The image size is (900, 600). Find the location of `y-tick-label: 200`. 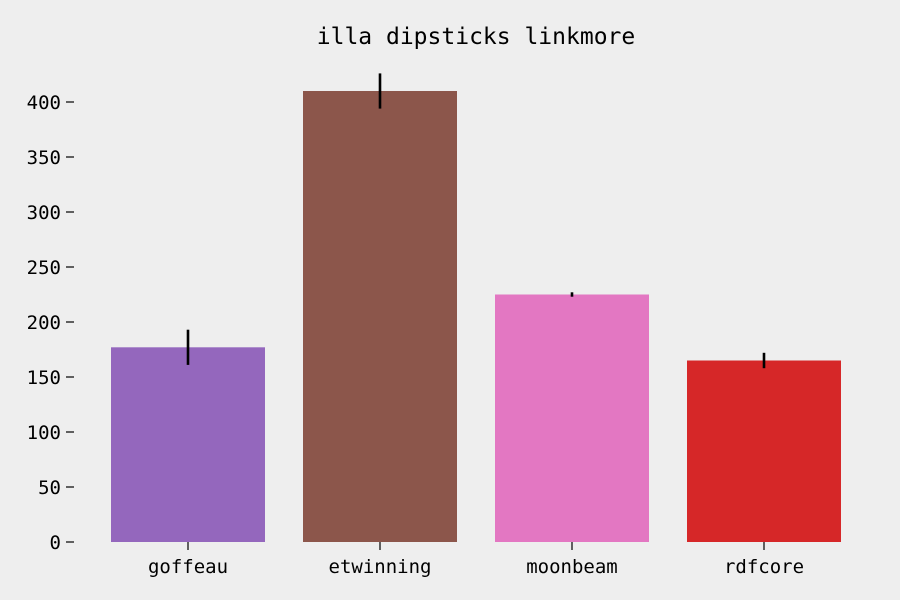

y-tick-label: 200 is located at coordinates (44, 323).